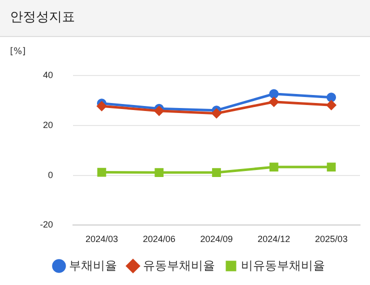 Image resolution: width=370 pixels, height=285 pixels. I want to click on chart-title: 안정성지표, so click(185, 18).